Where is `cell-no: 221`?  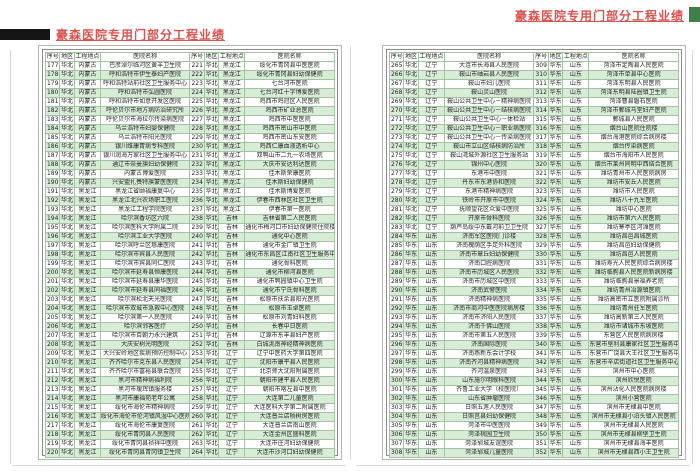 cell-no: 221 is located at coordinates (197, 66).